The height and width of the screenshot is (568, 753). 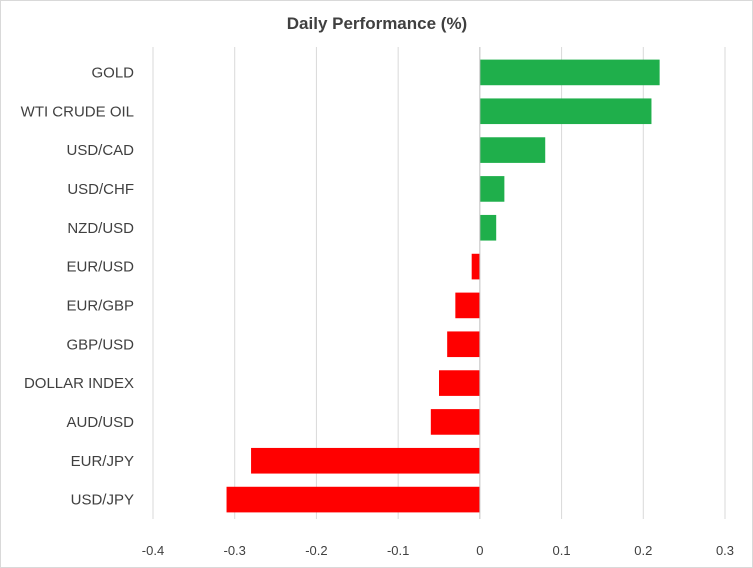 What do you see at coordinates (725, 550) in the screenshot?
I see `tick-label: 0.3` at bounding box center [725, 550].